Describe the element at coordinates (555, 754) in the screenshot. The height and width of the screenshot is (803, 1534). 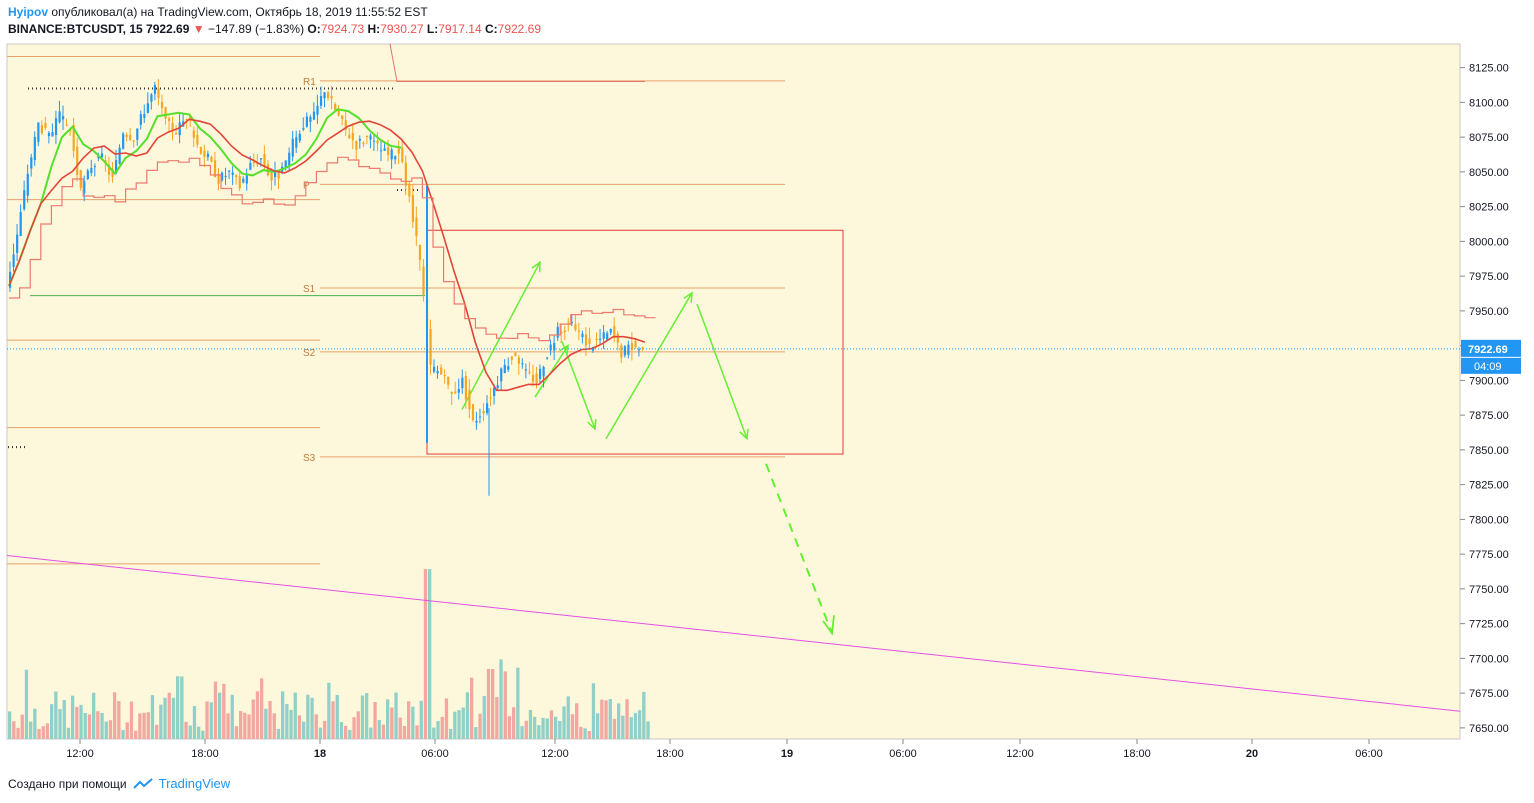
I see `x-tick-label: 12:00` at that location.